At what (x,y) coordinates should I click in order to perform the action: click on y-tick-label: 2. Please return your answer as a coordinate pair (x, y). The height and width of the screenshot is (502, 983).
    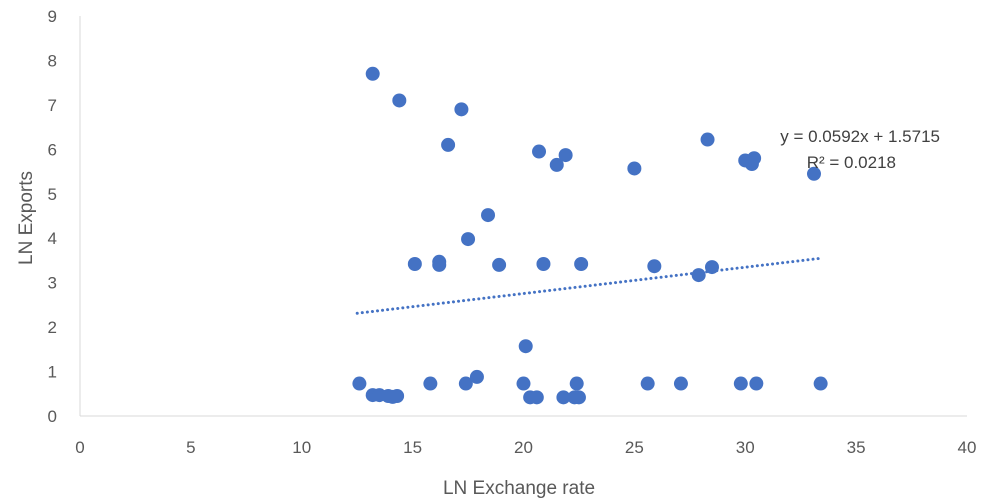
    Looking at the image, I should click on (52, 327).